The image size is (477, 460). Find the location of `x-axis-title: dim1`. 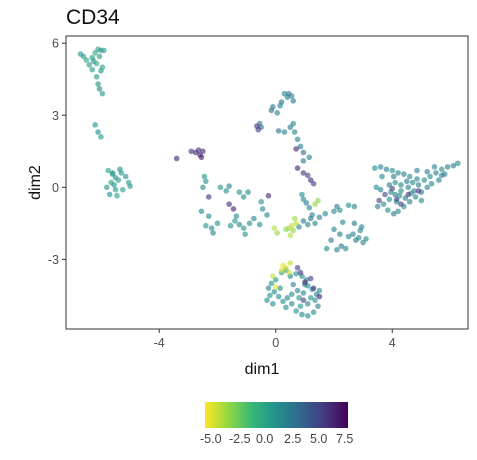

x-axis-title: dim1 is located at coordinates (262, 369).